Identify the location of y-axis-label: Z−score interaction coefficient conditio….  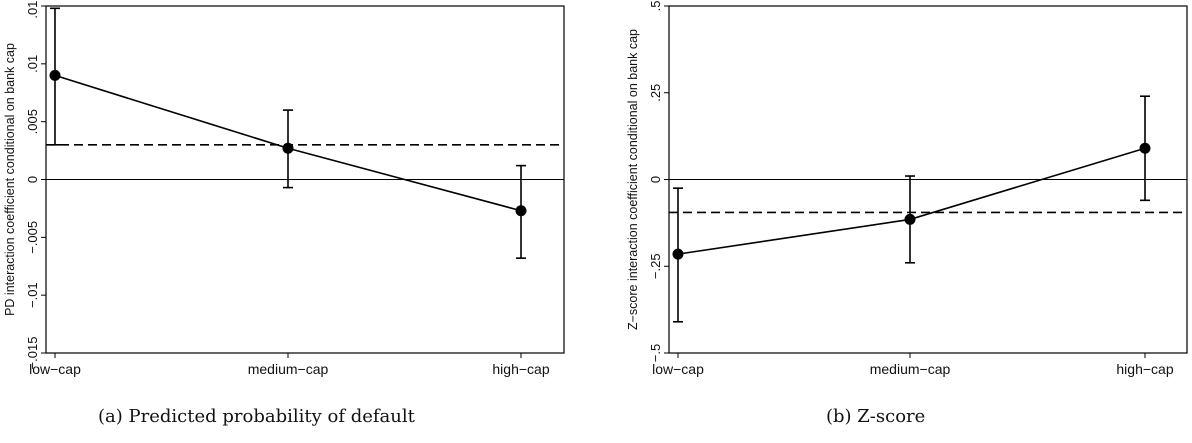
(633, 179).